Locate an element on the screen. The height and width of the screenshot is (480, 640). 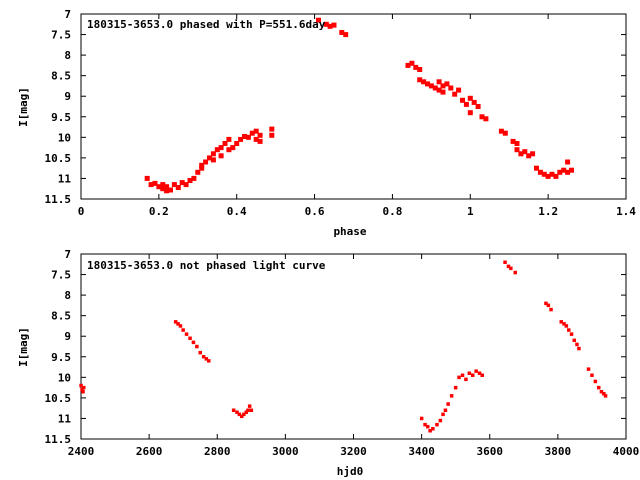
unphased-y-tick-label: 8.5 is located at coordinates (61, 316).